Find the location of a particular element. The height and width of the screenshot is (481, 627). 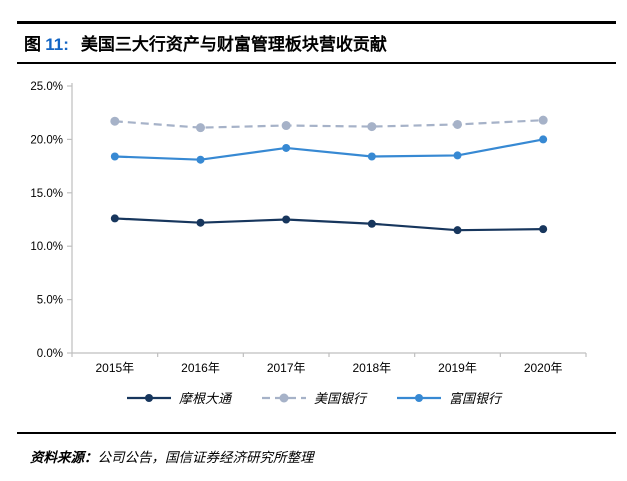

title-divider-rule is located at coordinates (316, 63).